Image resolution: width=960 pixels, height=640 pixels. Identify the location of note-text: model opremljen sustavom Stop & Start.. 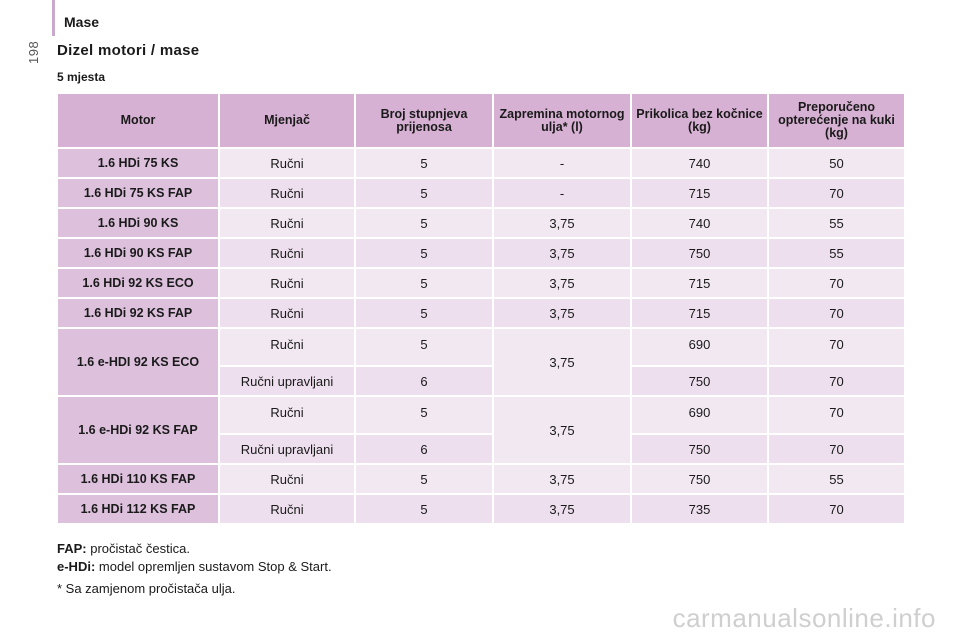
(215, 566).